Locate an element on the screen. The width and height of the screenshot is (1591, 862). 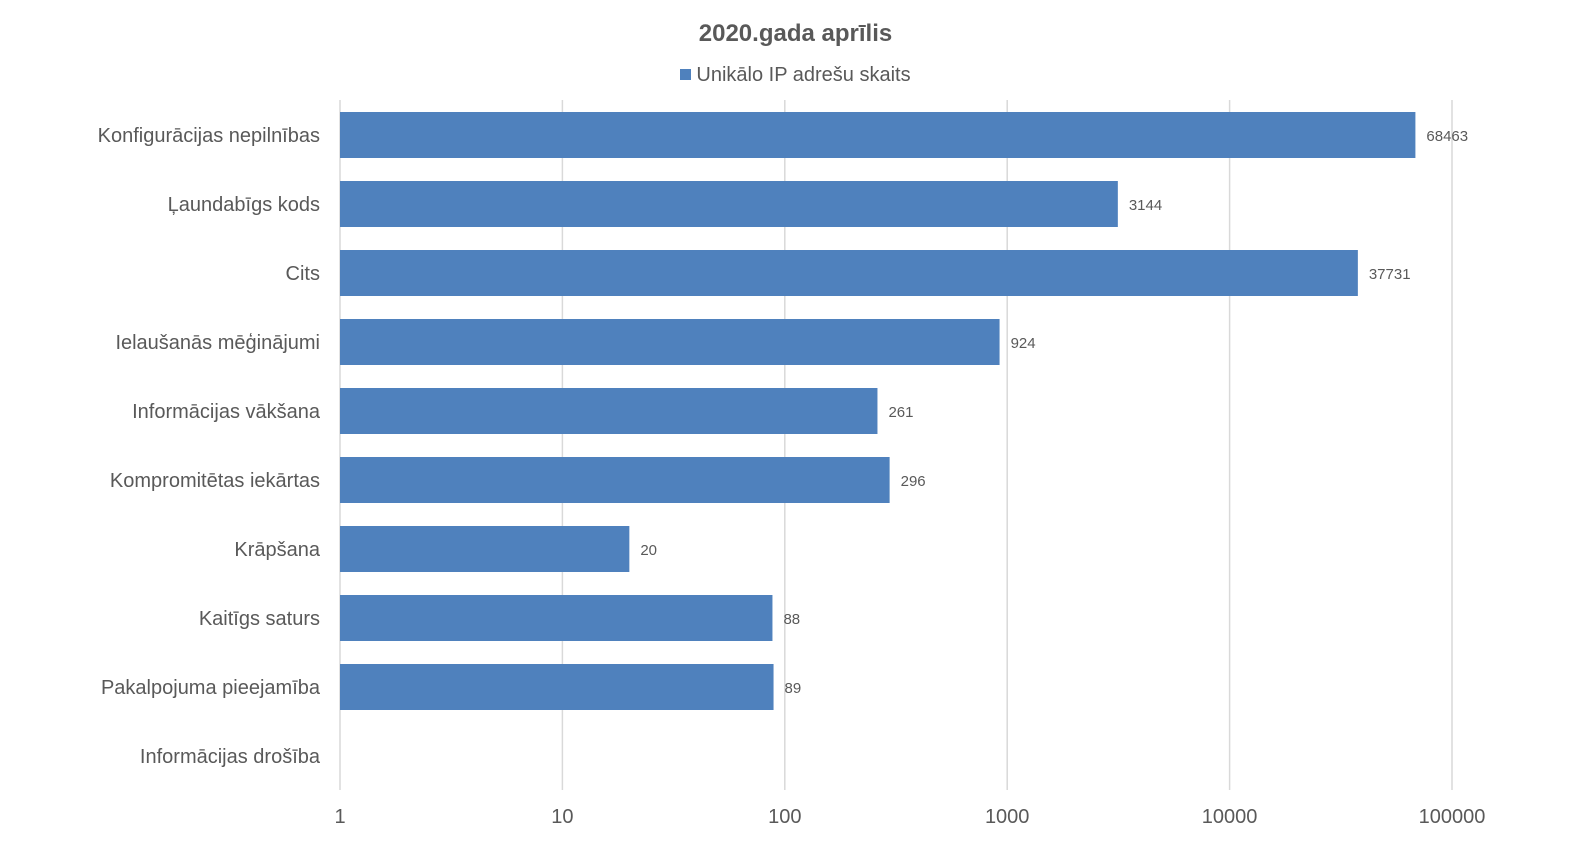
category-label: Ielaušanās mēģinājumi is located at coordinates (217, 343).